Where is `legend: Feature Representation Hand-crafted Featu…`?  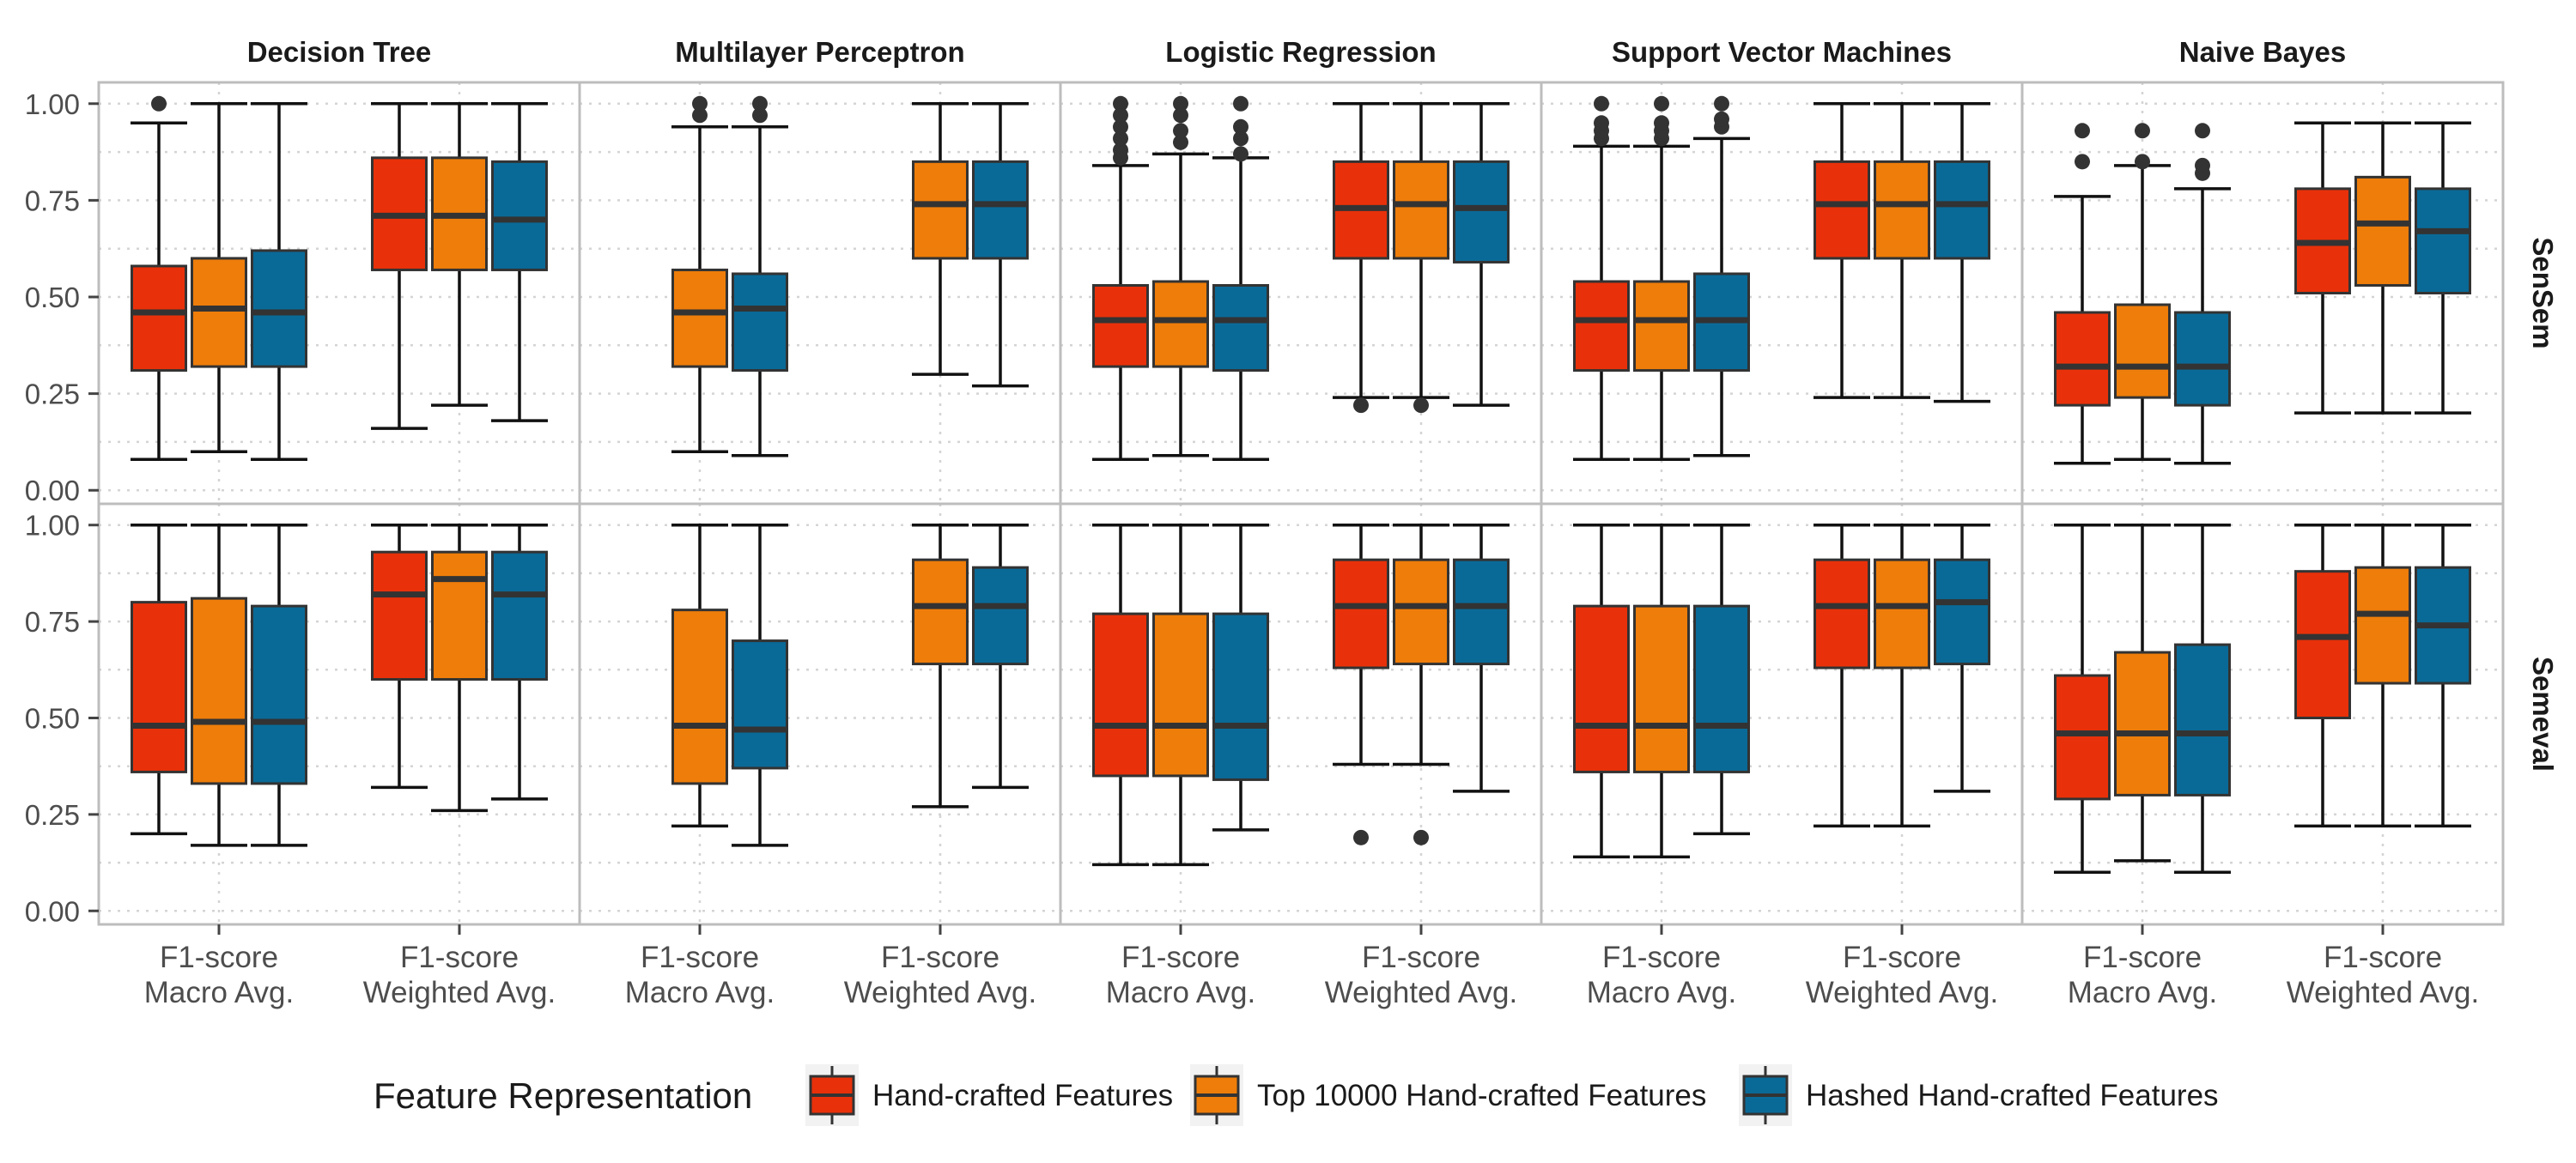
legend: Feature Representation Hand-crafted Featu… is located at coordinates (1297, 1095).